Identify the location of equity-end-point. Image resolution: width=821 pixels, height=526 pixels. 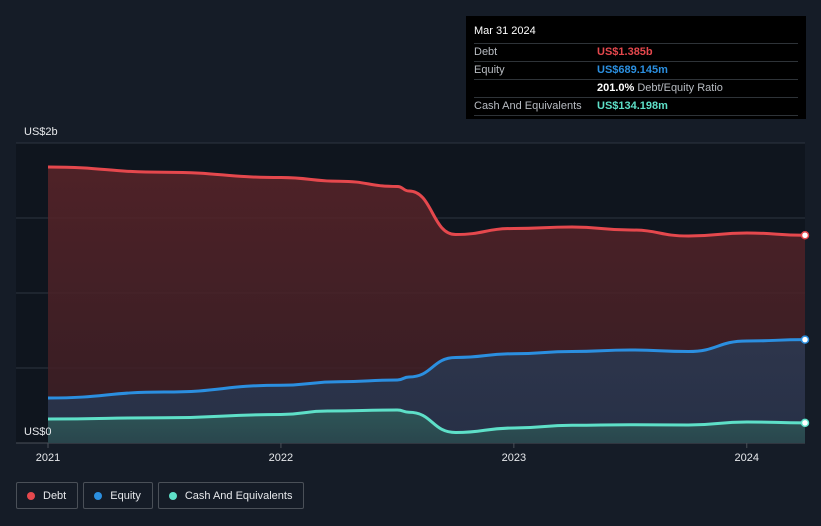
(805, 339).